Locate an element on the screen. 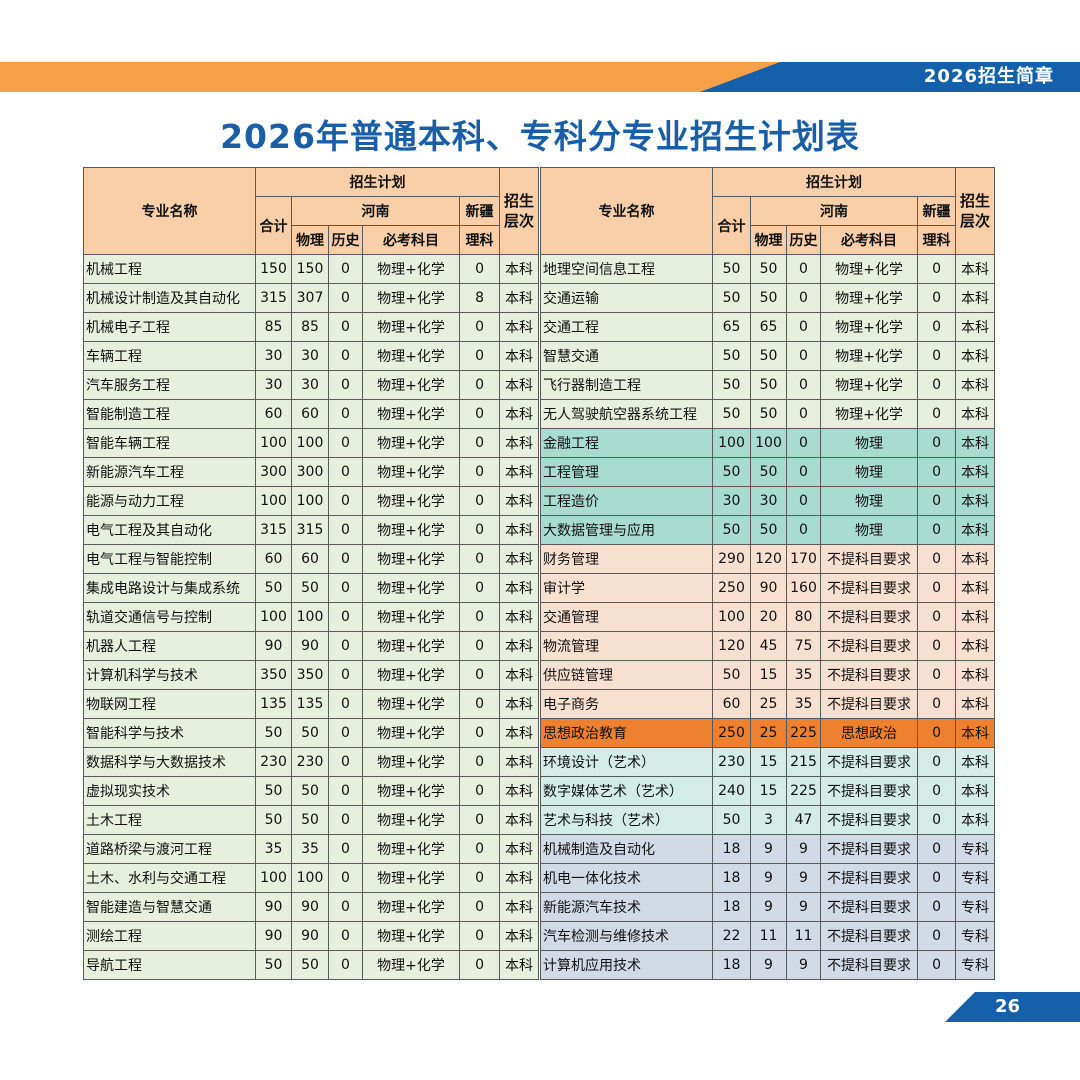 The height and width of the screenshot is (1080, 1080). major-name-cell: 新能源汽车技术 is located at coordinates (626, 907).